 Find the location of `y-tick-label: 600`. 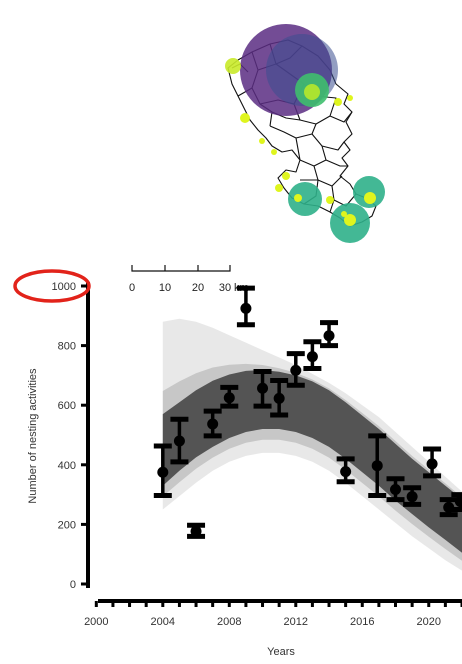

y-tick-label: 600 is located at coordinates (67, 406).